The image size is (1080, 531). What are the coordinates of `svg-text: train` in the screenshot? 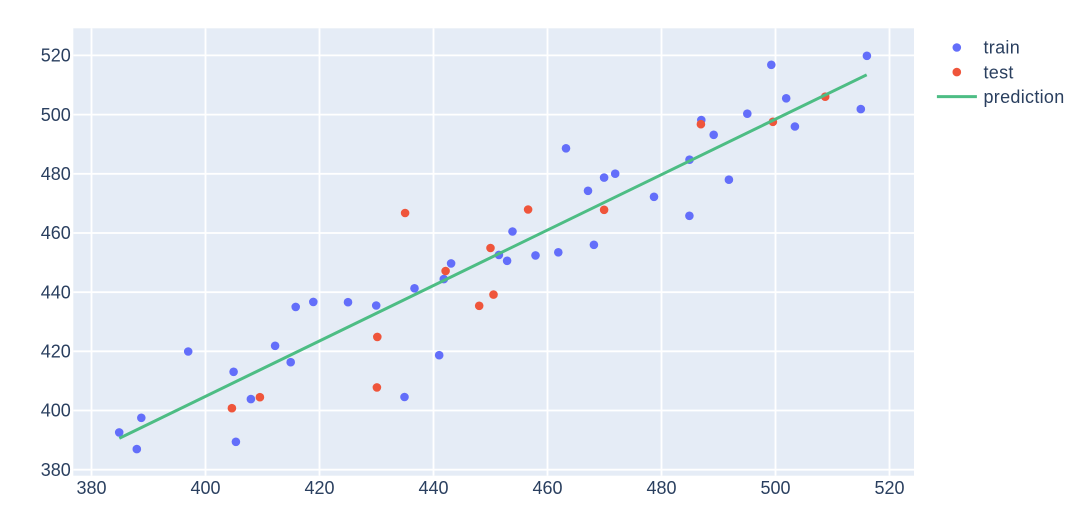 It's located at (1002, 48).